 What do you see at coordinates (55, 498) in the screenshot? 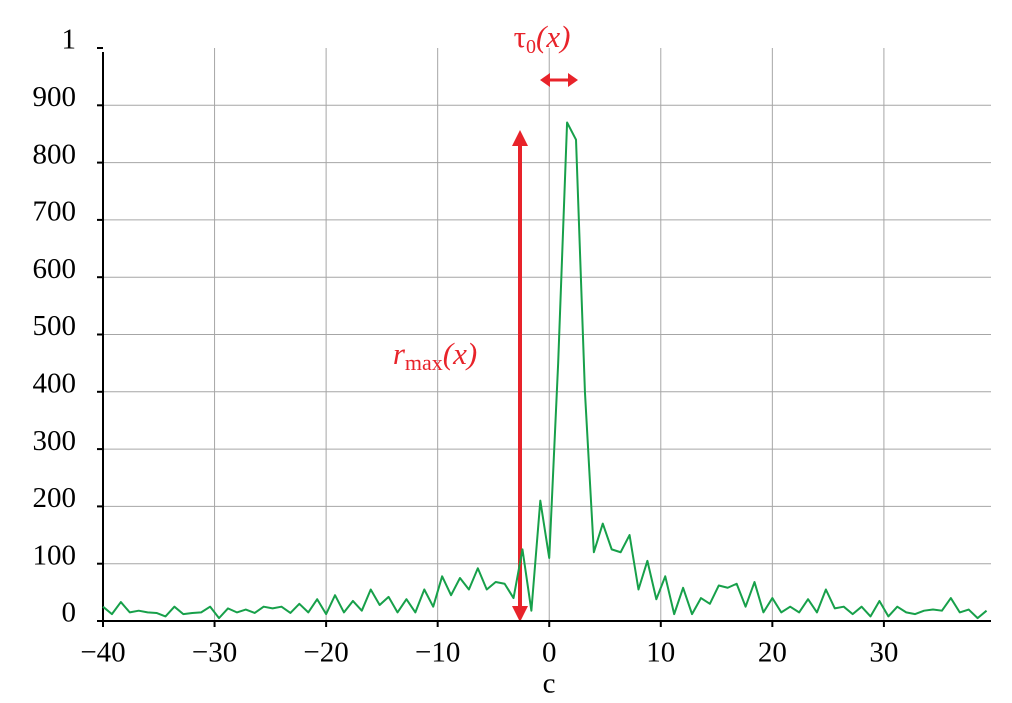
I see `y-tick-label: 200` at bounding box center [55, 498].